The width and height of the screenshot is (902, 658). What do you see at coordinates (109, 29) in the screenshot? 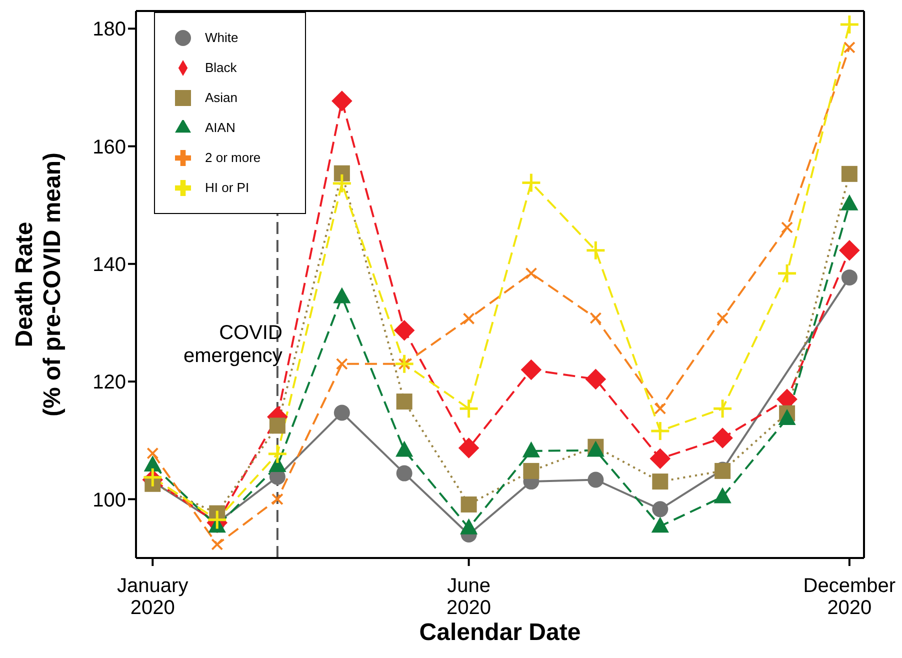
I see `y-tick-label: 180` at bounding box center [109, 29].